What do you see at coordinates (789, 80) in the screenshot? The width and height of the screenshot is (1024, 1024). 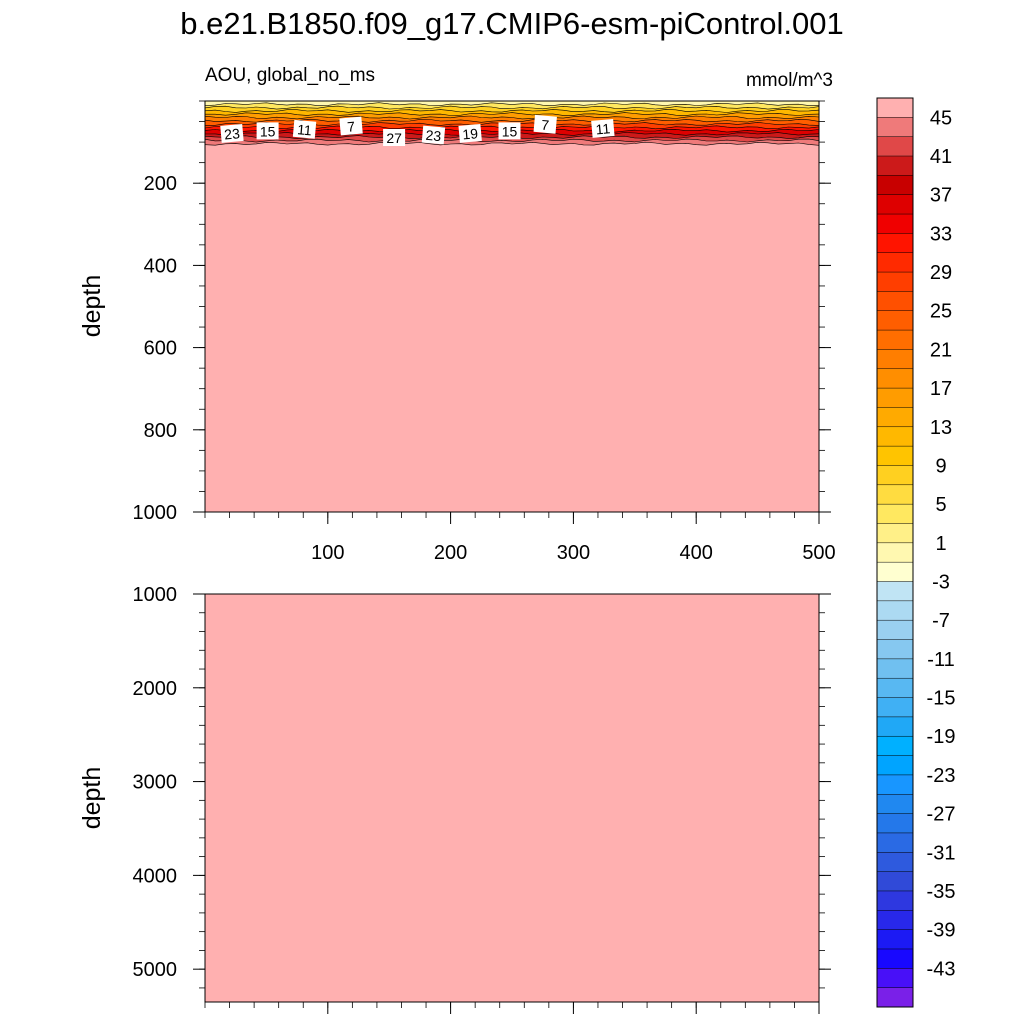 I see `top-right-label: mmol/m^3` at bounding box center [789, 80].